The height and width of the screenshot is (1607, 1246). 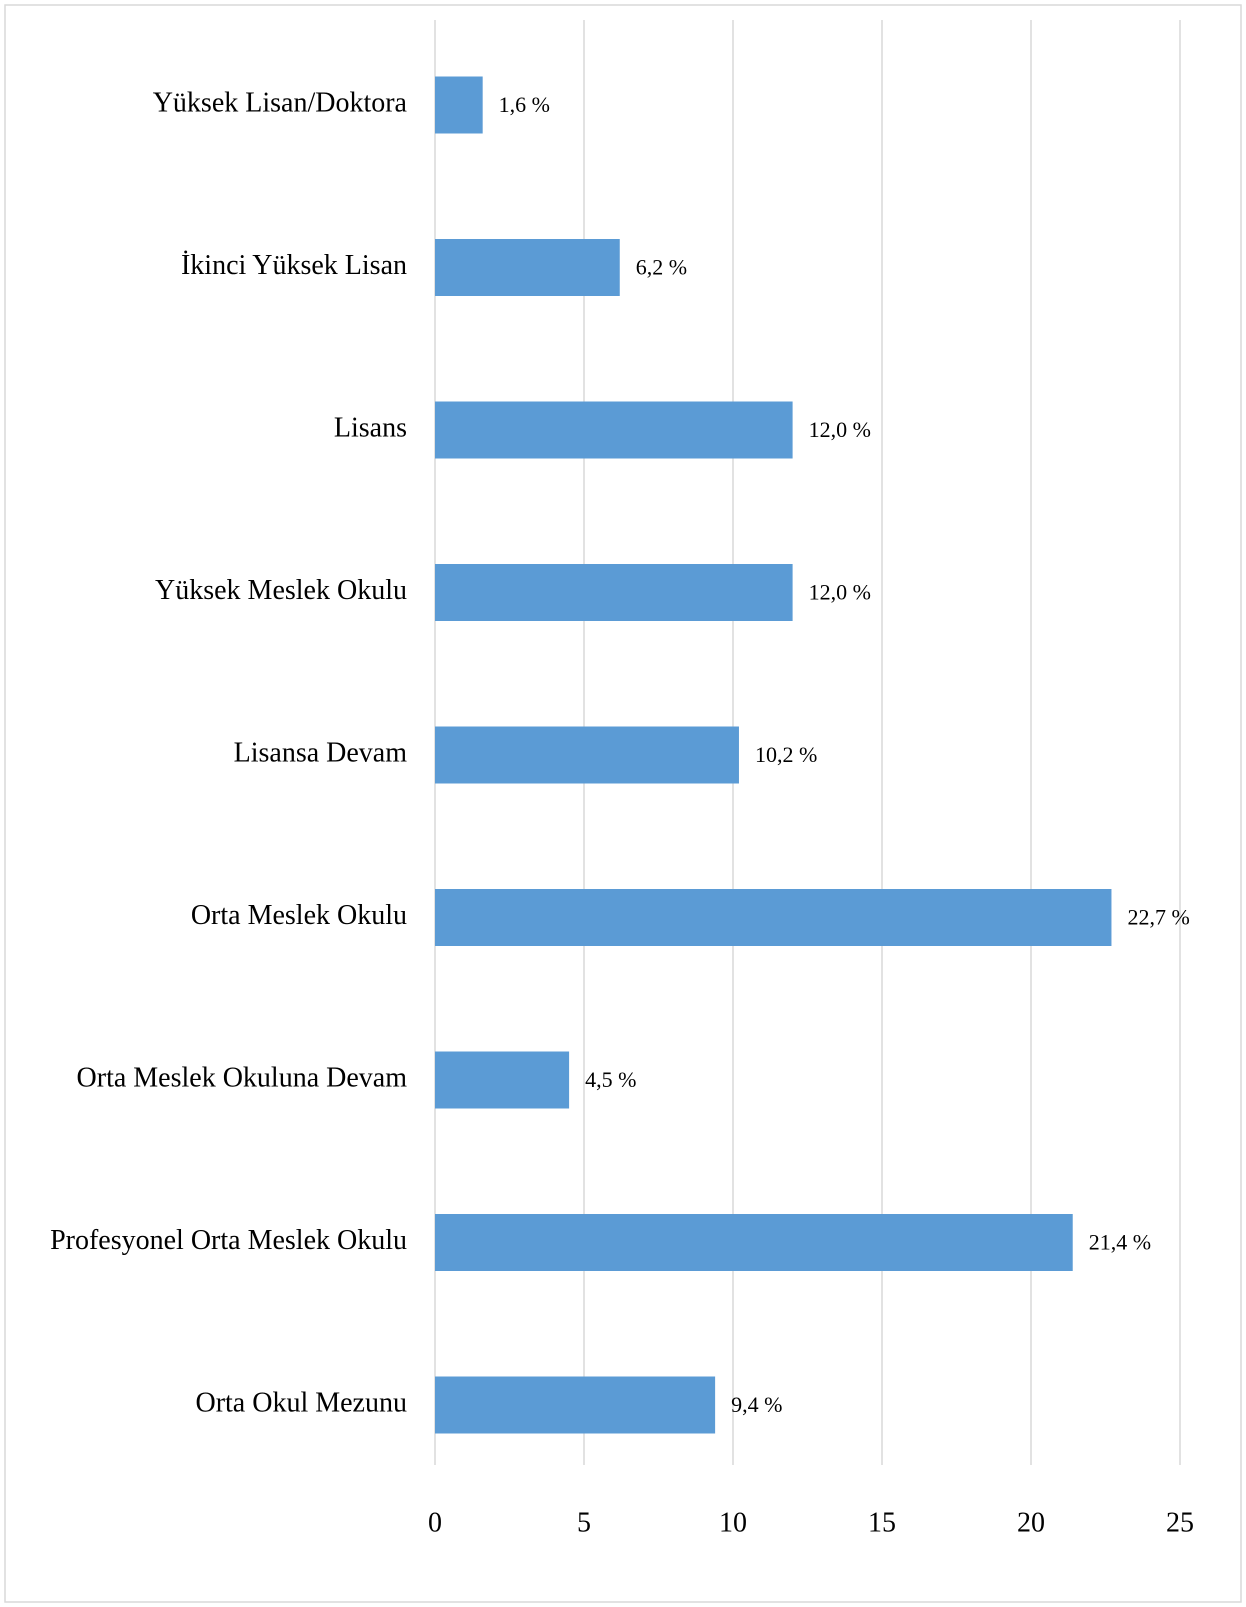 What do you see at coordinates (321, 752) in the screenshot?
I see `y-tick-label: Lisansa Devam` at bounding box center [321, 752].